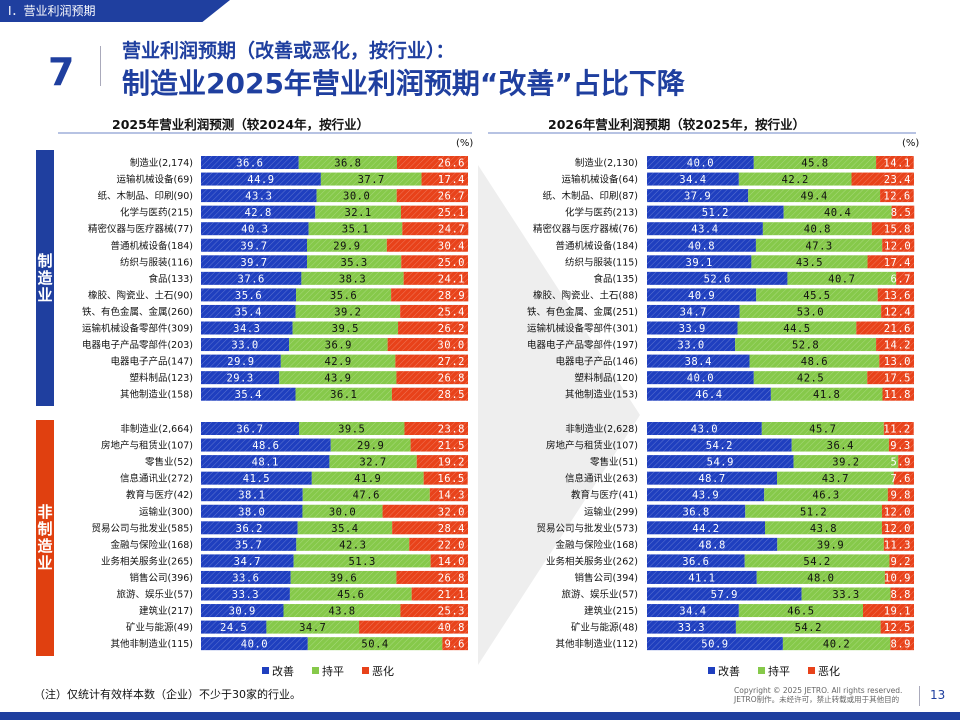  What do you see at coordinates (161, 578) in the screenshot?
I see `left-category-label: 销售公司(396)` at bounding box center [161, 578].